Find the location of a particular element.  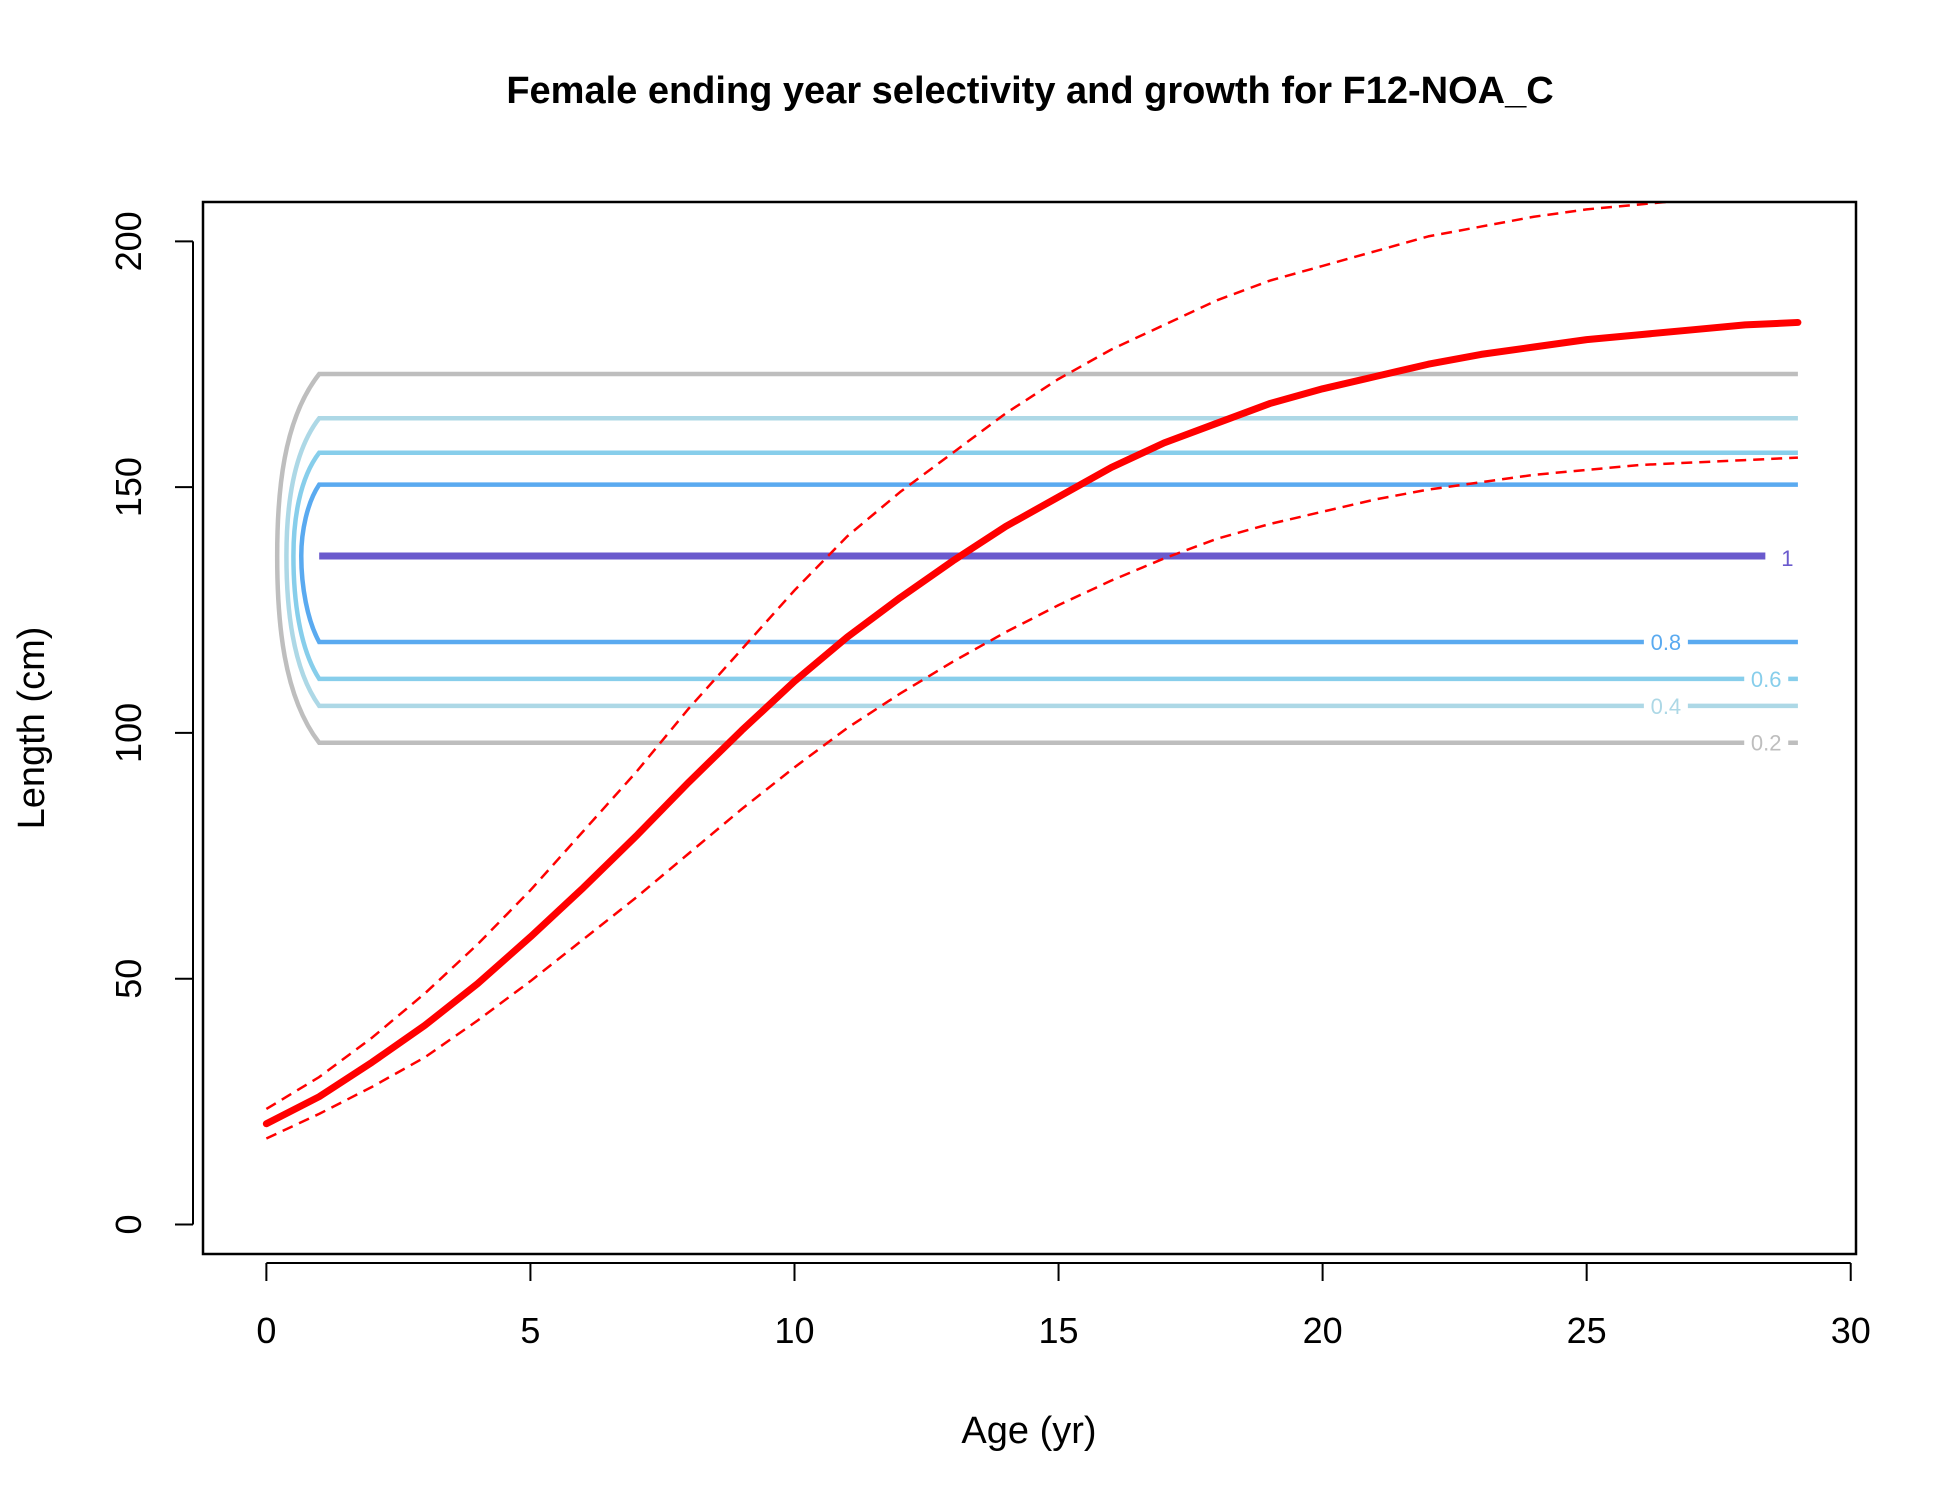

y-tick-label: 100 is located at coordinates (128, 733).